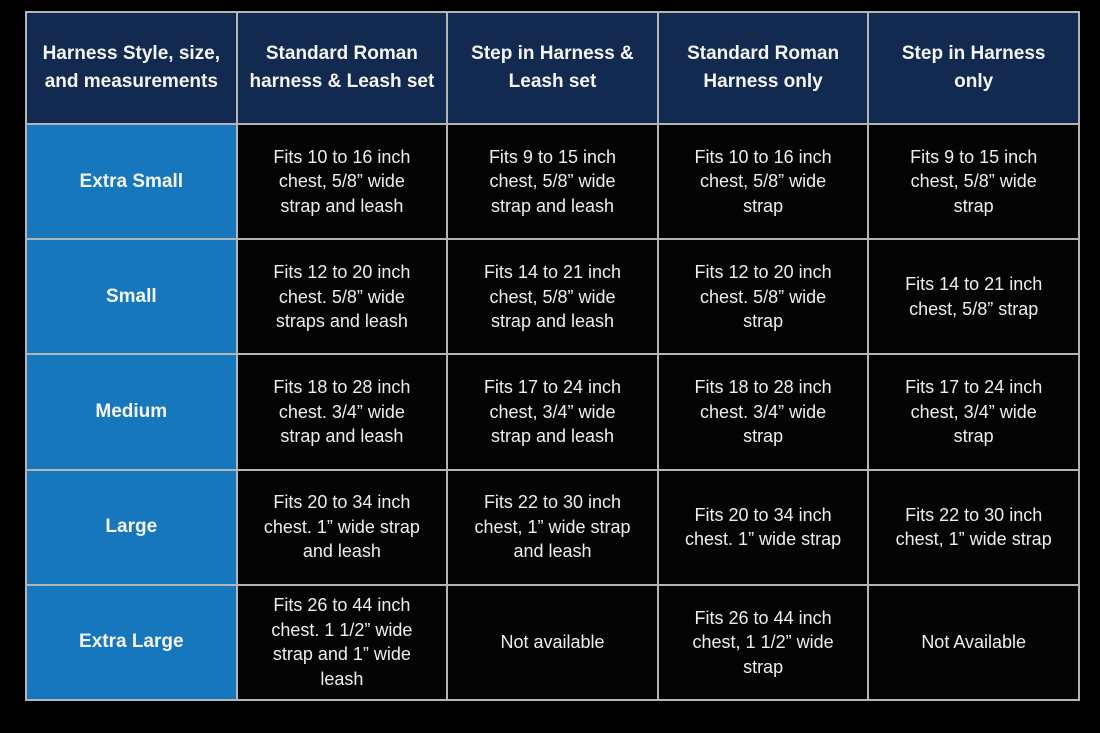  Describe the element at coordinates (973, 68) in the screenshot. I see `column-header-stepin-only: Step in Harness only` at that location.